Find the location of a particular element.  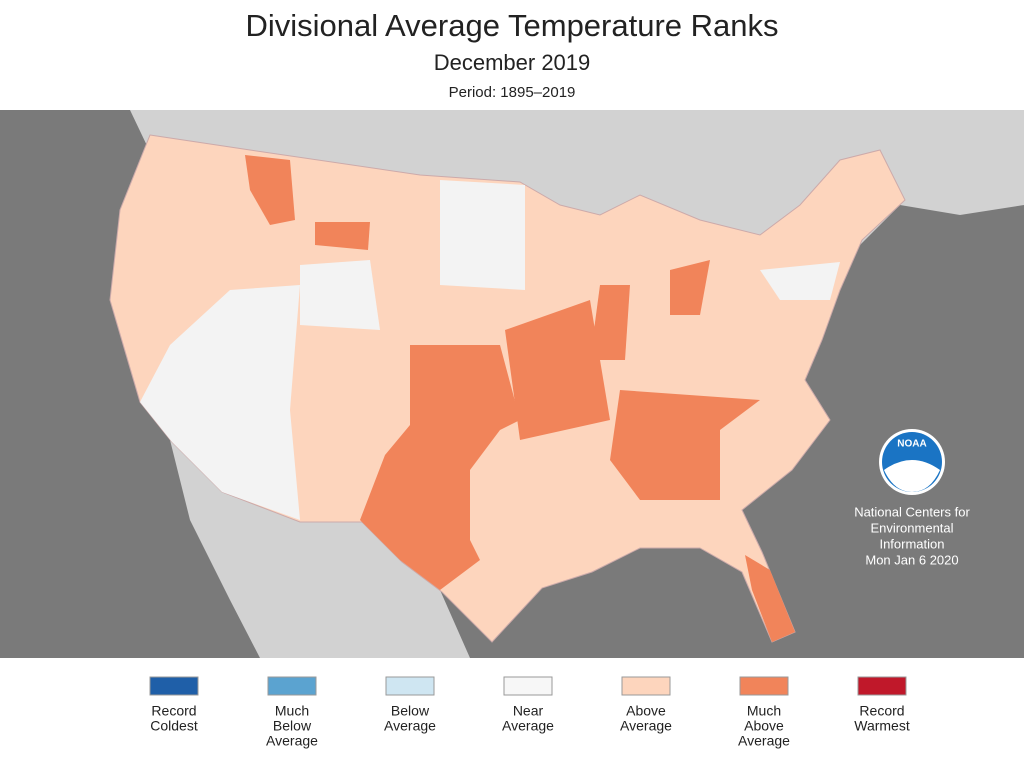

much-above-texas is located at coordinates (440, 467).